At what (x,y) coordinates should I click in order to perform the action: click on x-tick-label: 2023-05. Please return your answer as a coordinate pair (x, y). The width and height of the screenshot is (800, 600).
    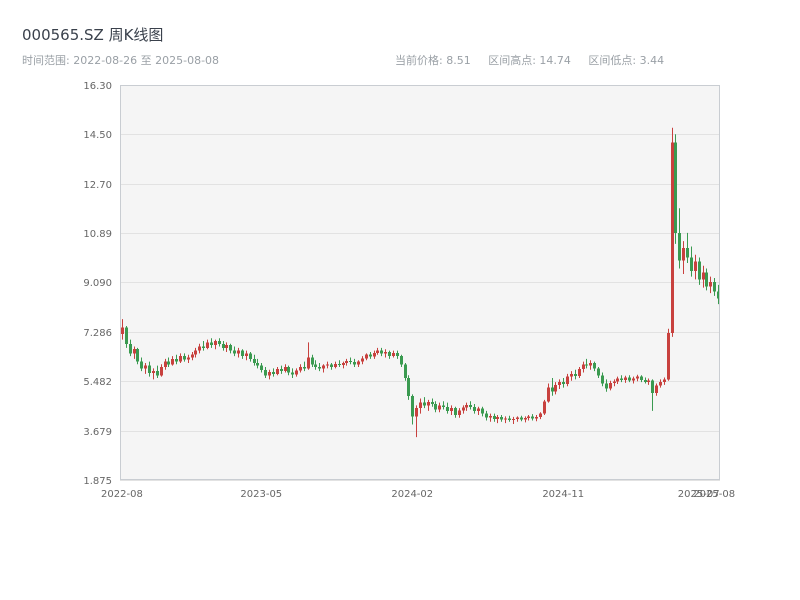
    Looking at the image, I should click on (261, 494).